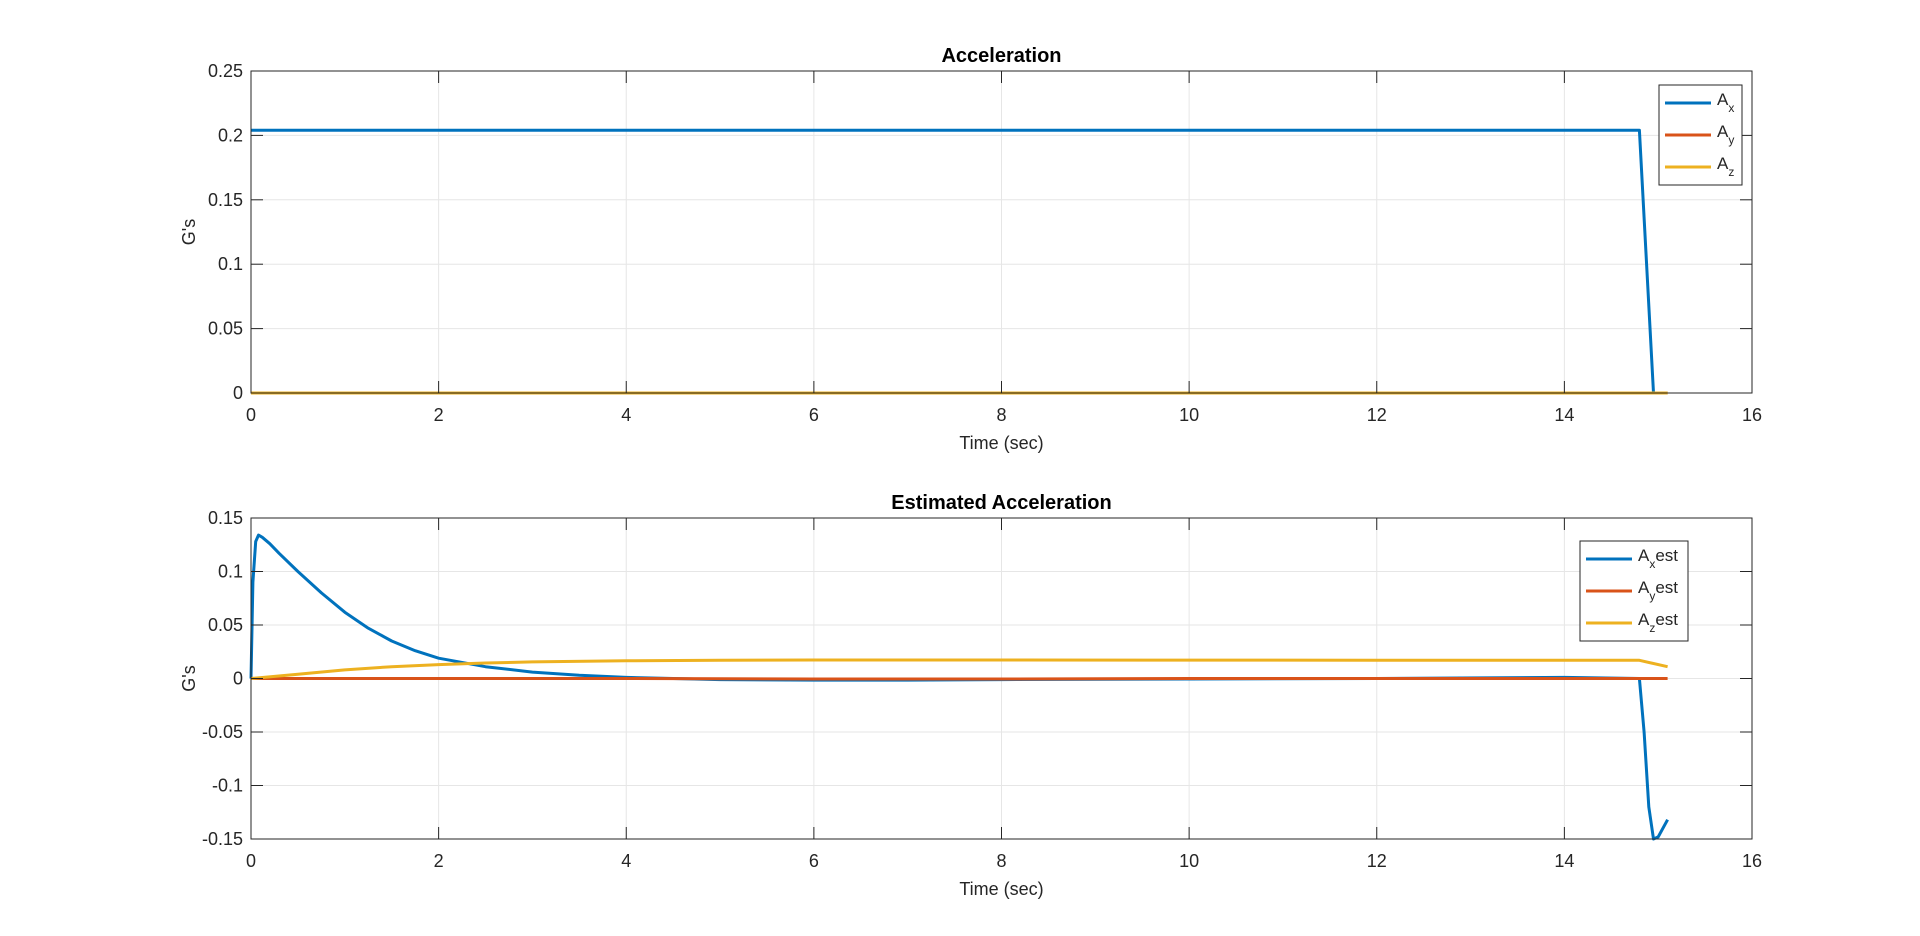 The height and width of the screenshot is (936, 1920). I want to click on chart-title: Acceleration, so click(1001, 56).